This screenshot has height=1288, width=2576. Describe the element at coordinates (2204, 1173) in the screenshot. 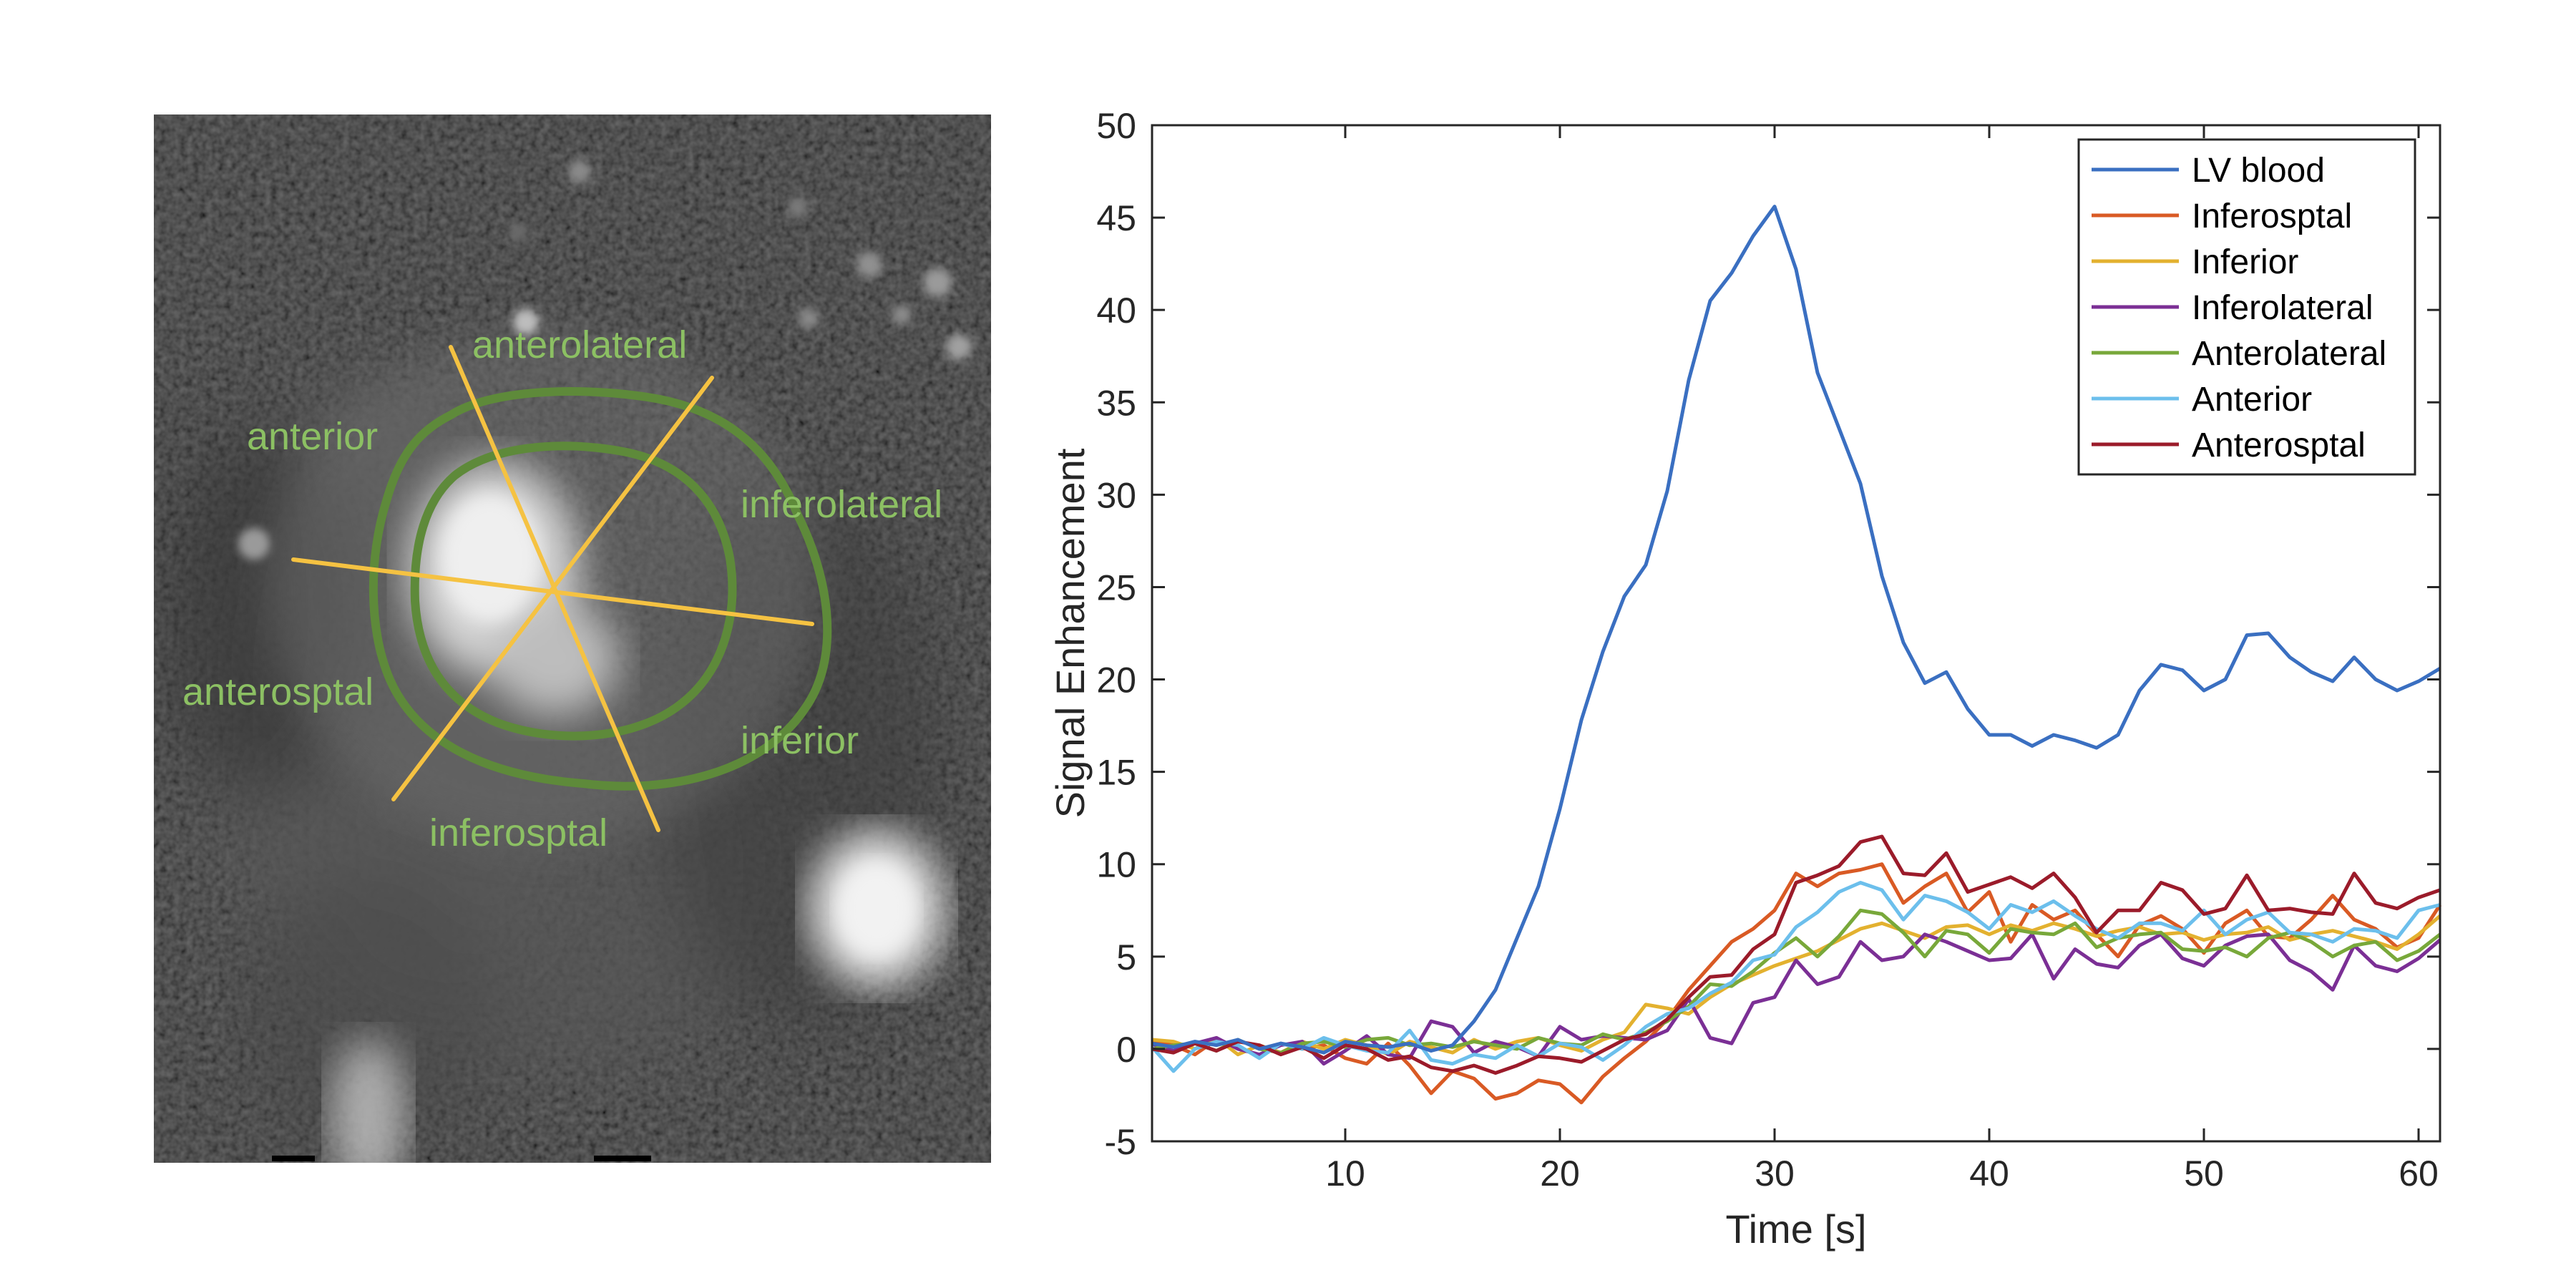

I see `x-tick-label: 50` at that location.